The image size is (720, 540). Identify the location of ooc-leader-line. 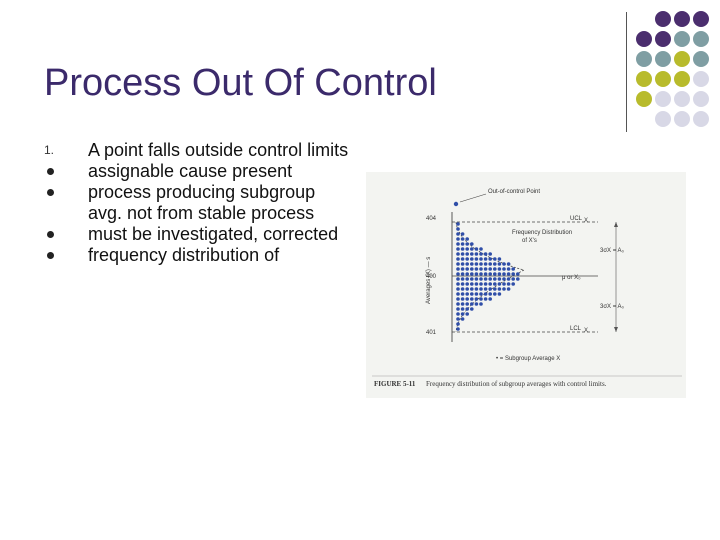
(473, 198).